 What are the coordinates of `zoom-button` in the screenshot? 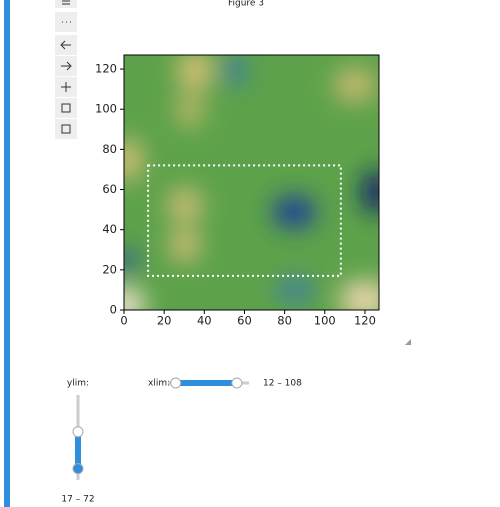 It's located at (66, 108).